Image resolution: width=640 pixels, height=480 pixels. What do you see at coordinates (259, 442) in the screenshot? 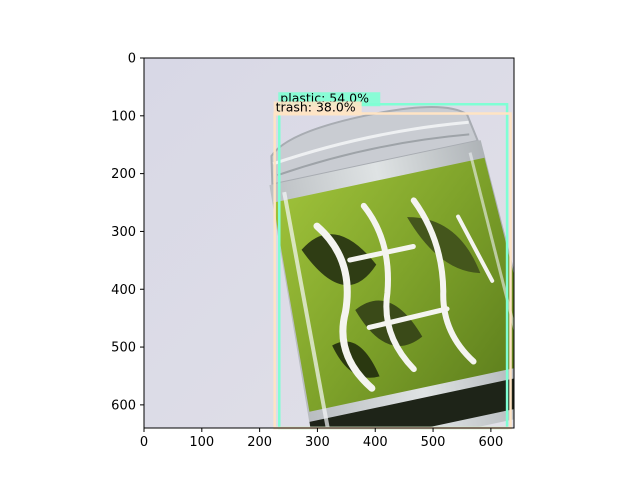
I see `x-tick-label: 200` at bounding box center [259, 442].